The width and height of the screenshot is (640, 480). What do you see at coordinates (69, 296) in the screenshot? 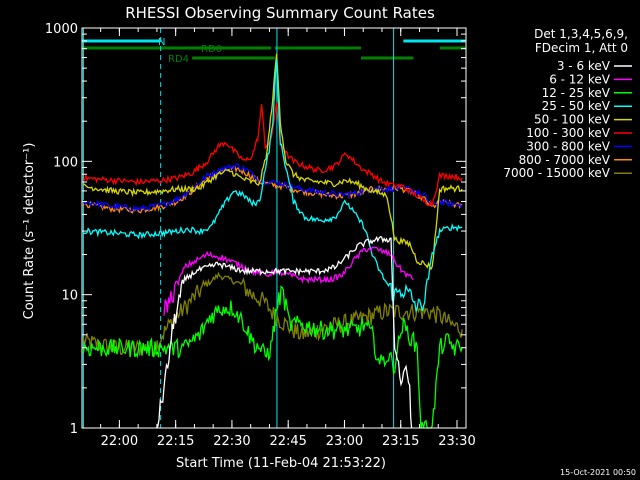
I see `y-tick-label: 10` at bounding box center [69, 296].